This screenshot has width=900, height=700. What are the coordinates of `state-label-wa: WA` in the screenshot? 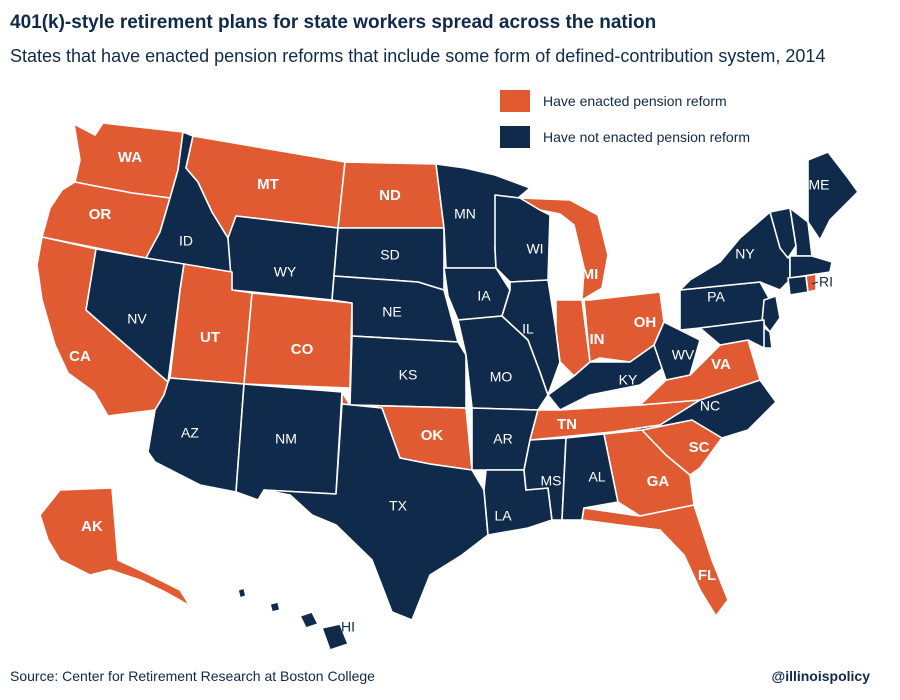 It's located at (130, 157).